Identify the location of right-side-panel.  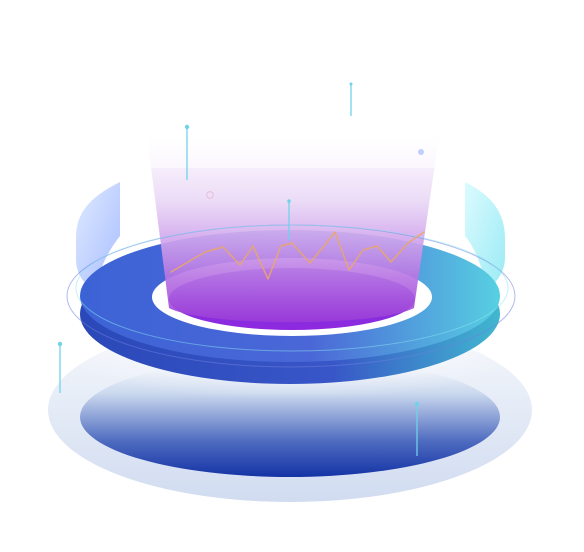
(485, 236).